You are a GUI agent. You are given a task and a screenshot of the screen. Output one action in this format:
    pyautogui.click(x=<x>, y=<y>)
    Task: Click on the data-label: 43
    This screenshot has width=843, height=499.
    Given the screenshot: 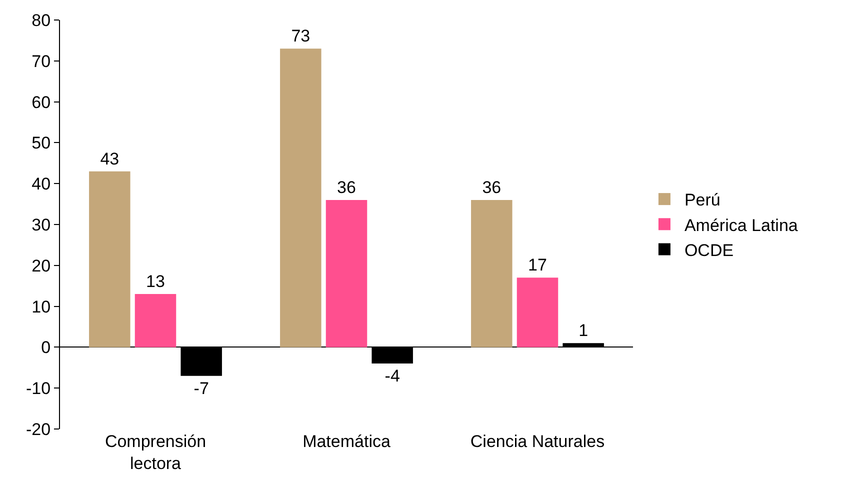 What is the action you would take?
    pyautogui.click(x=110, y=158)
    